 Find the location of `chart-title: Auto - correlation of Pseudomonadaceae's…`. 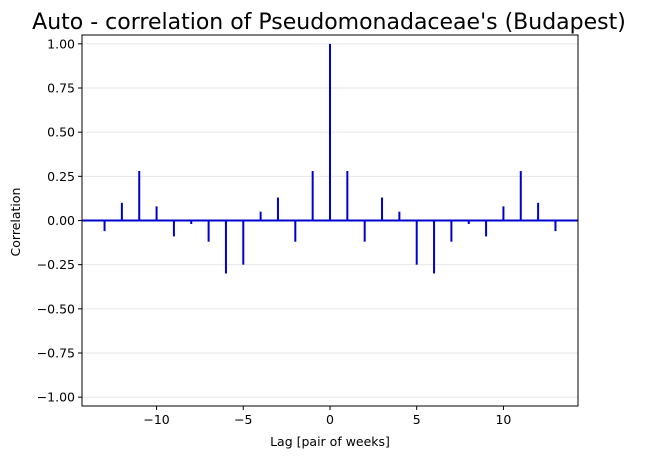

chart-title: Auto - correlation of Pseudomonadaceae's… is located at coordinates (329, 22).